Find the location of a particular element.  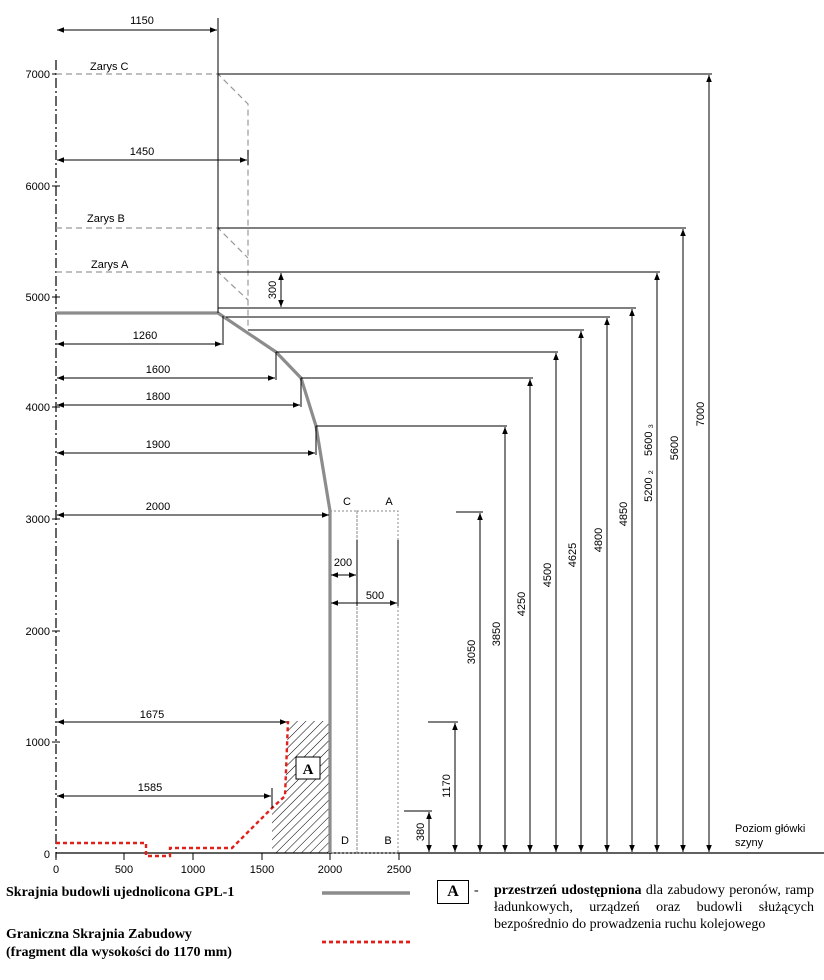

dim-1450: 1450 is located at coordinates (142, 152).